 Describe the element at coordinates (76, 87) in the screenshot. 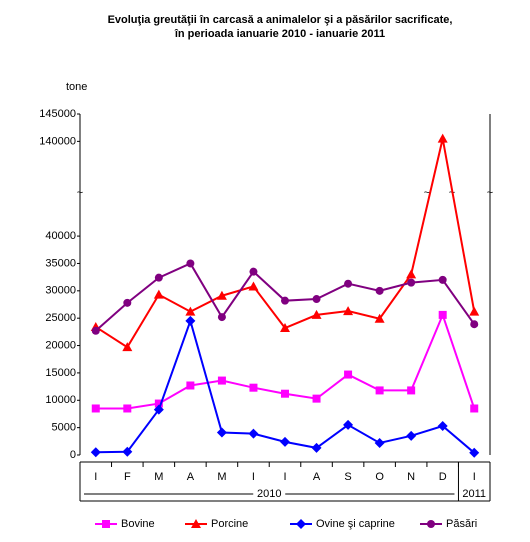

I see `y-axis-label: tone` at that location.